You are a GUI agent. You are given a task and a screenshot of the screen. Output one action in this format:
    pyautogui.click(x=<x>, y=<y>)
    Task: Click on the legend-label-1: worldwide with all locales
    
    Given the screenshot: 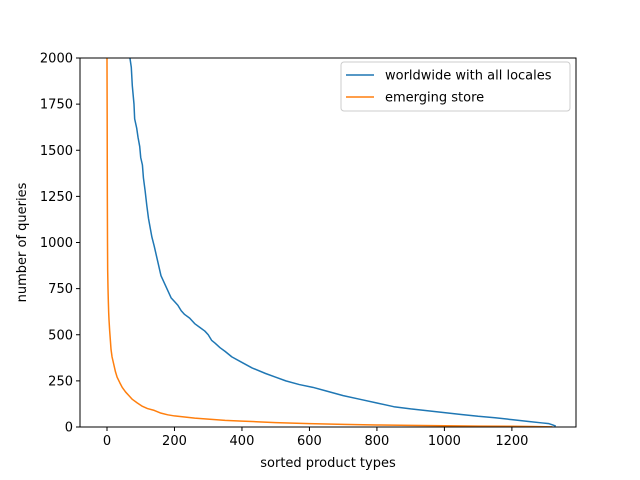 What is the action you would take?
    pyautogui.click(x=468, y=76)
    